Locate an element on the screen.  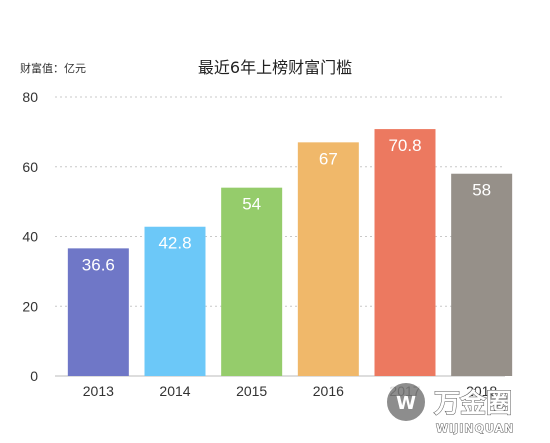
bar-2018 is located at coordinates (482, 274).